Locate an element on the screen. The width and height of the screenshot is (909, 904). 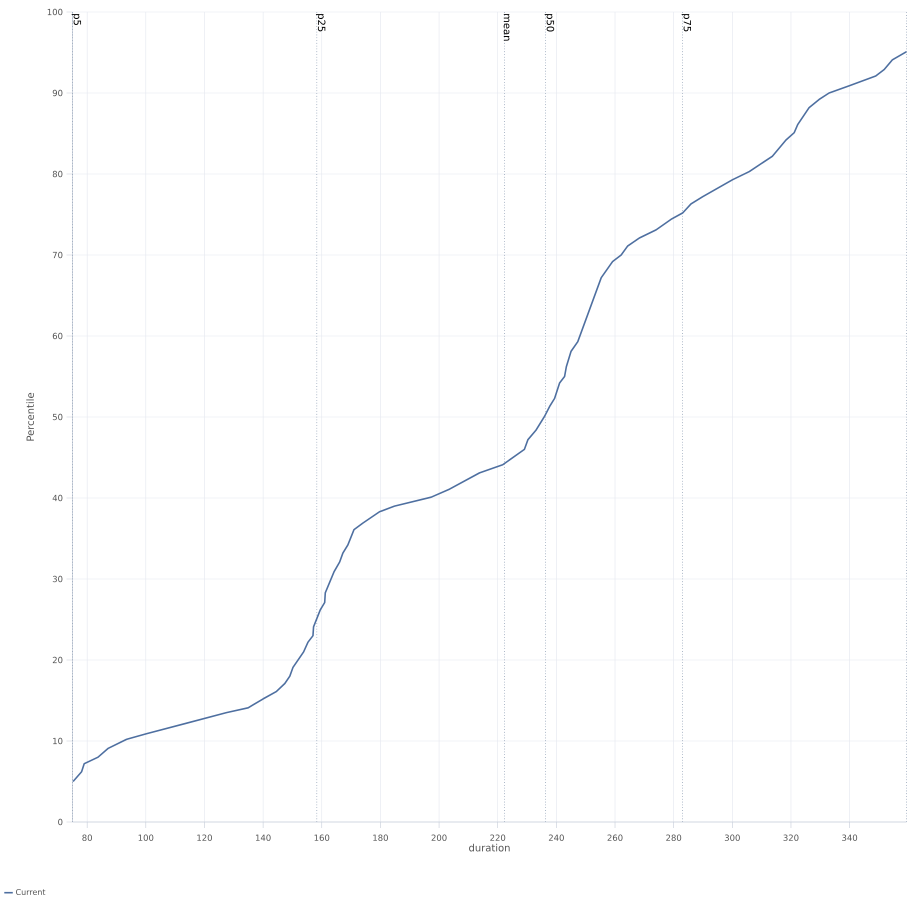
y-tick-label: 90 is located at coordinates (57, 93).